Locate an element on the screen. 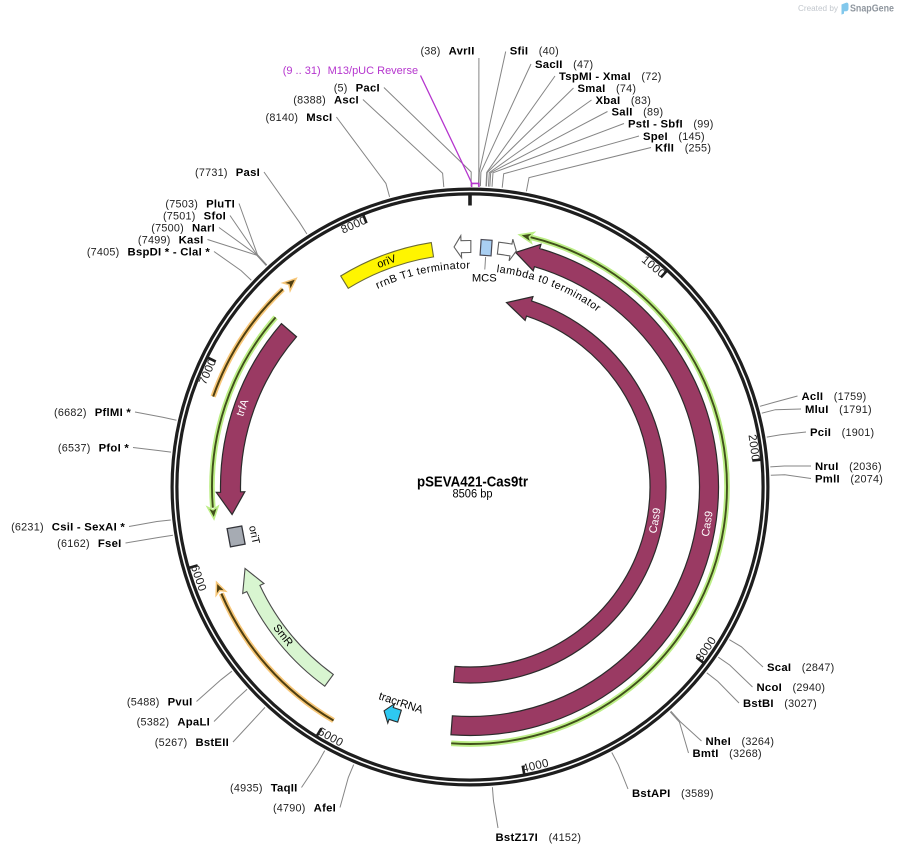  svg-text:(7501)SfoI: (7501) SfoI is located at coordinates (194, 217).